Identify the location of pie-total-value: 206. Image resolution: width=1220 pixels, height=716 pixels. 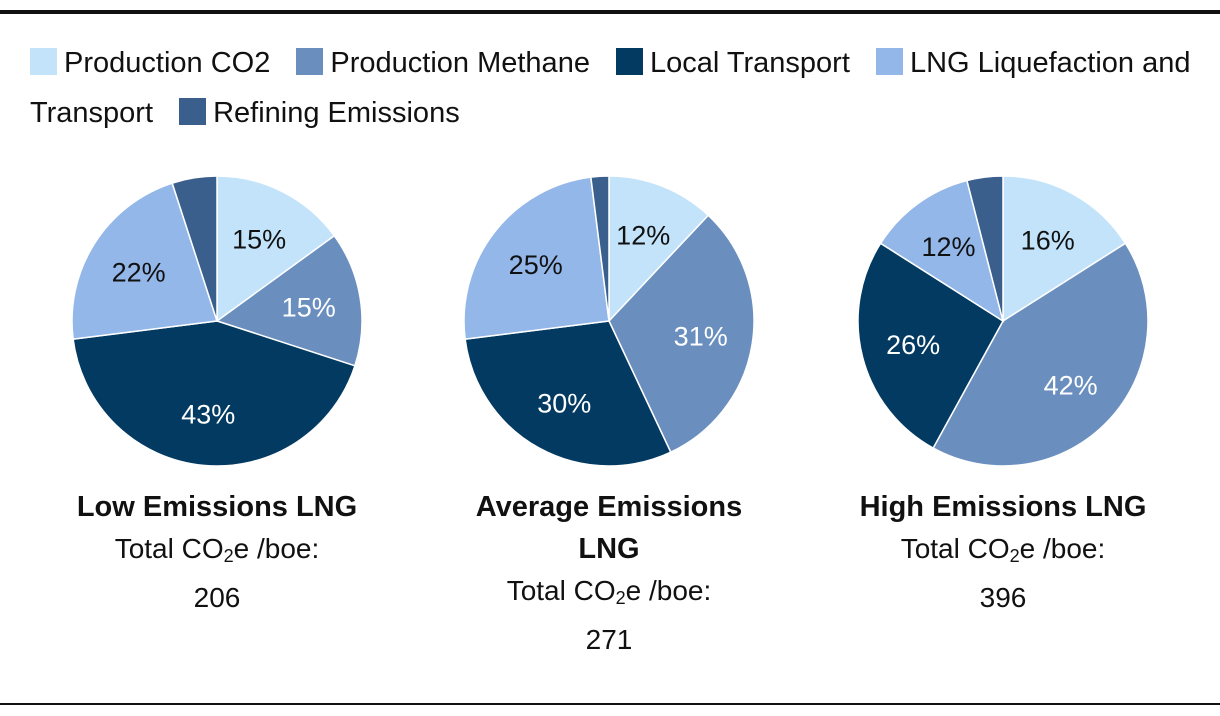
(217, 597).